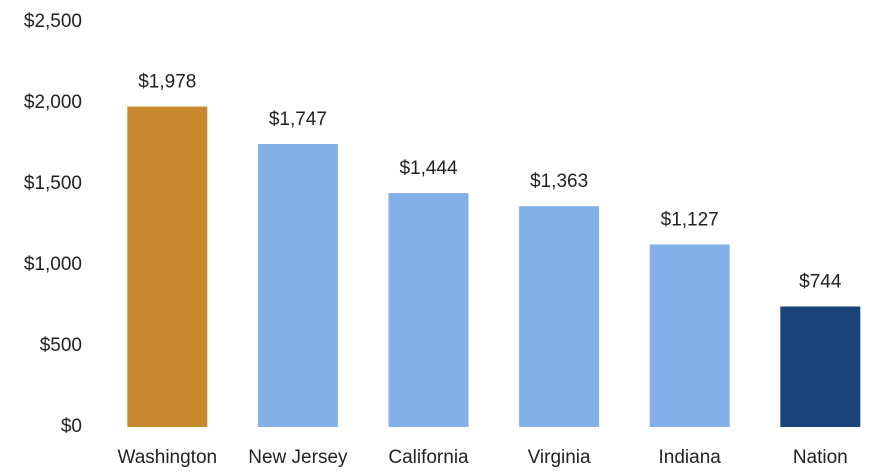 The image size is (878, 472). Describe the element at coordinates (690, 457) in the screenshot. I see `x-tick-label: Indiana` at that location.